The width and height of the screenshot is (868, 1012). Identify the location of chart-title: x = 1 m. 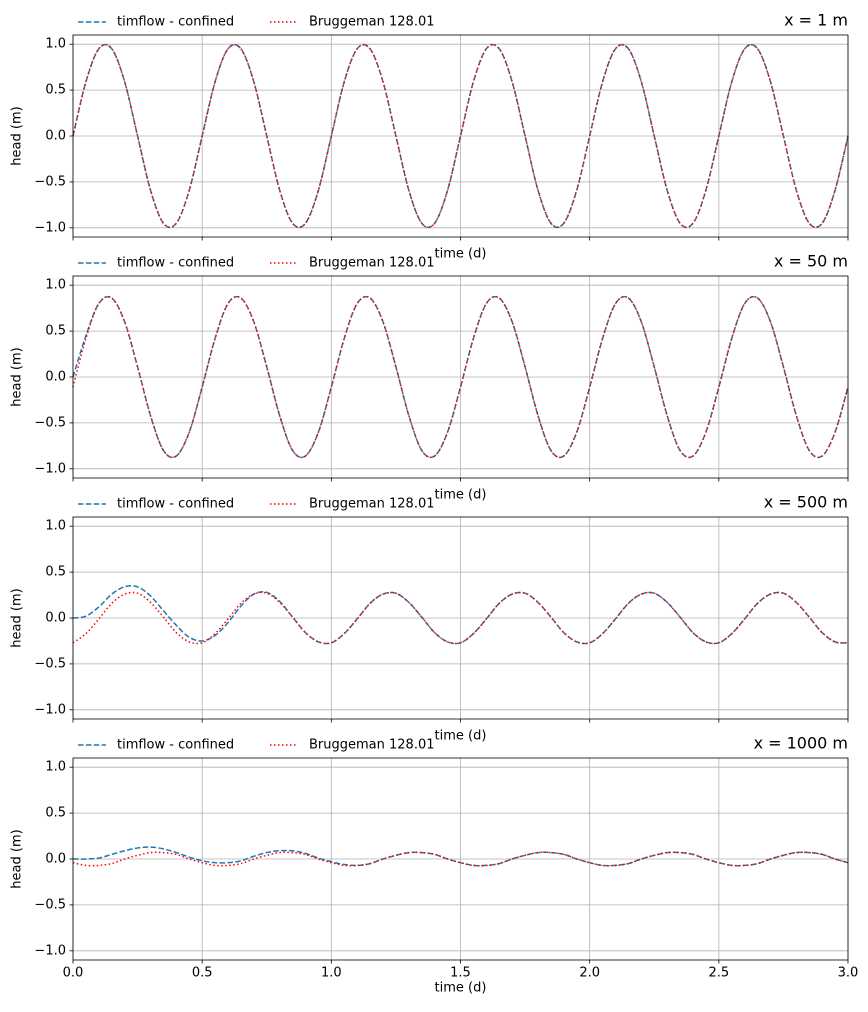
(816, 20).